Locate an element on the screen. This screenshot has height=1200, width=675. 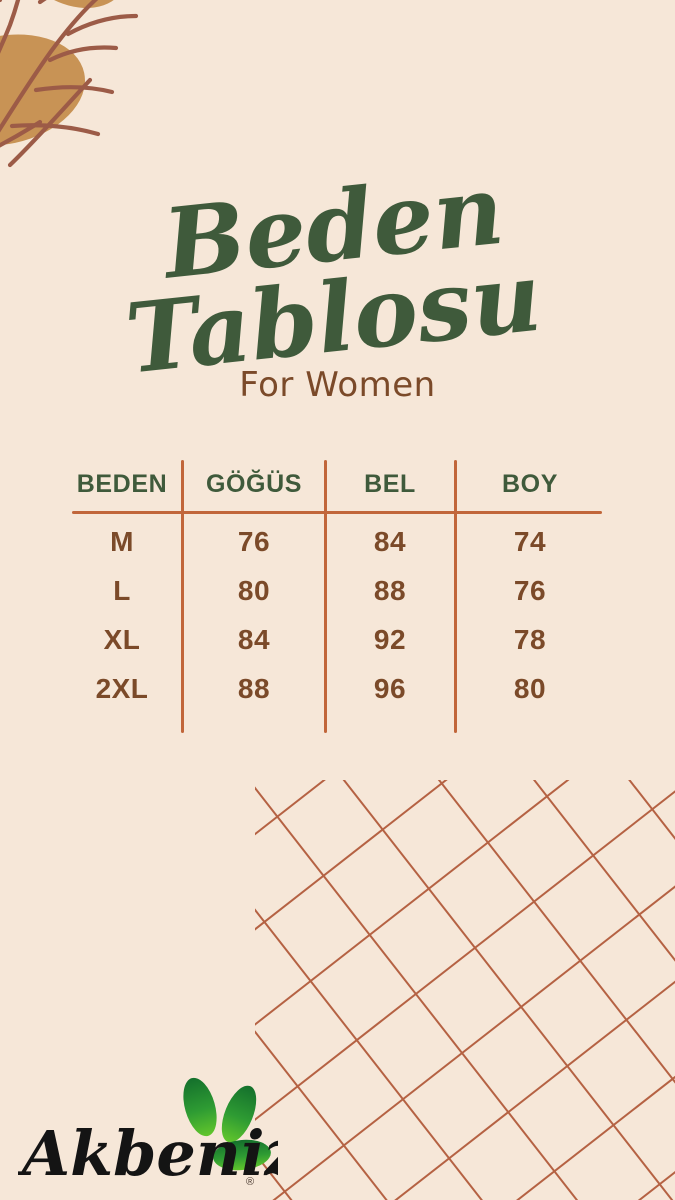
title-script-line-1: Beden is located at coordinates (331, 228).